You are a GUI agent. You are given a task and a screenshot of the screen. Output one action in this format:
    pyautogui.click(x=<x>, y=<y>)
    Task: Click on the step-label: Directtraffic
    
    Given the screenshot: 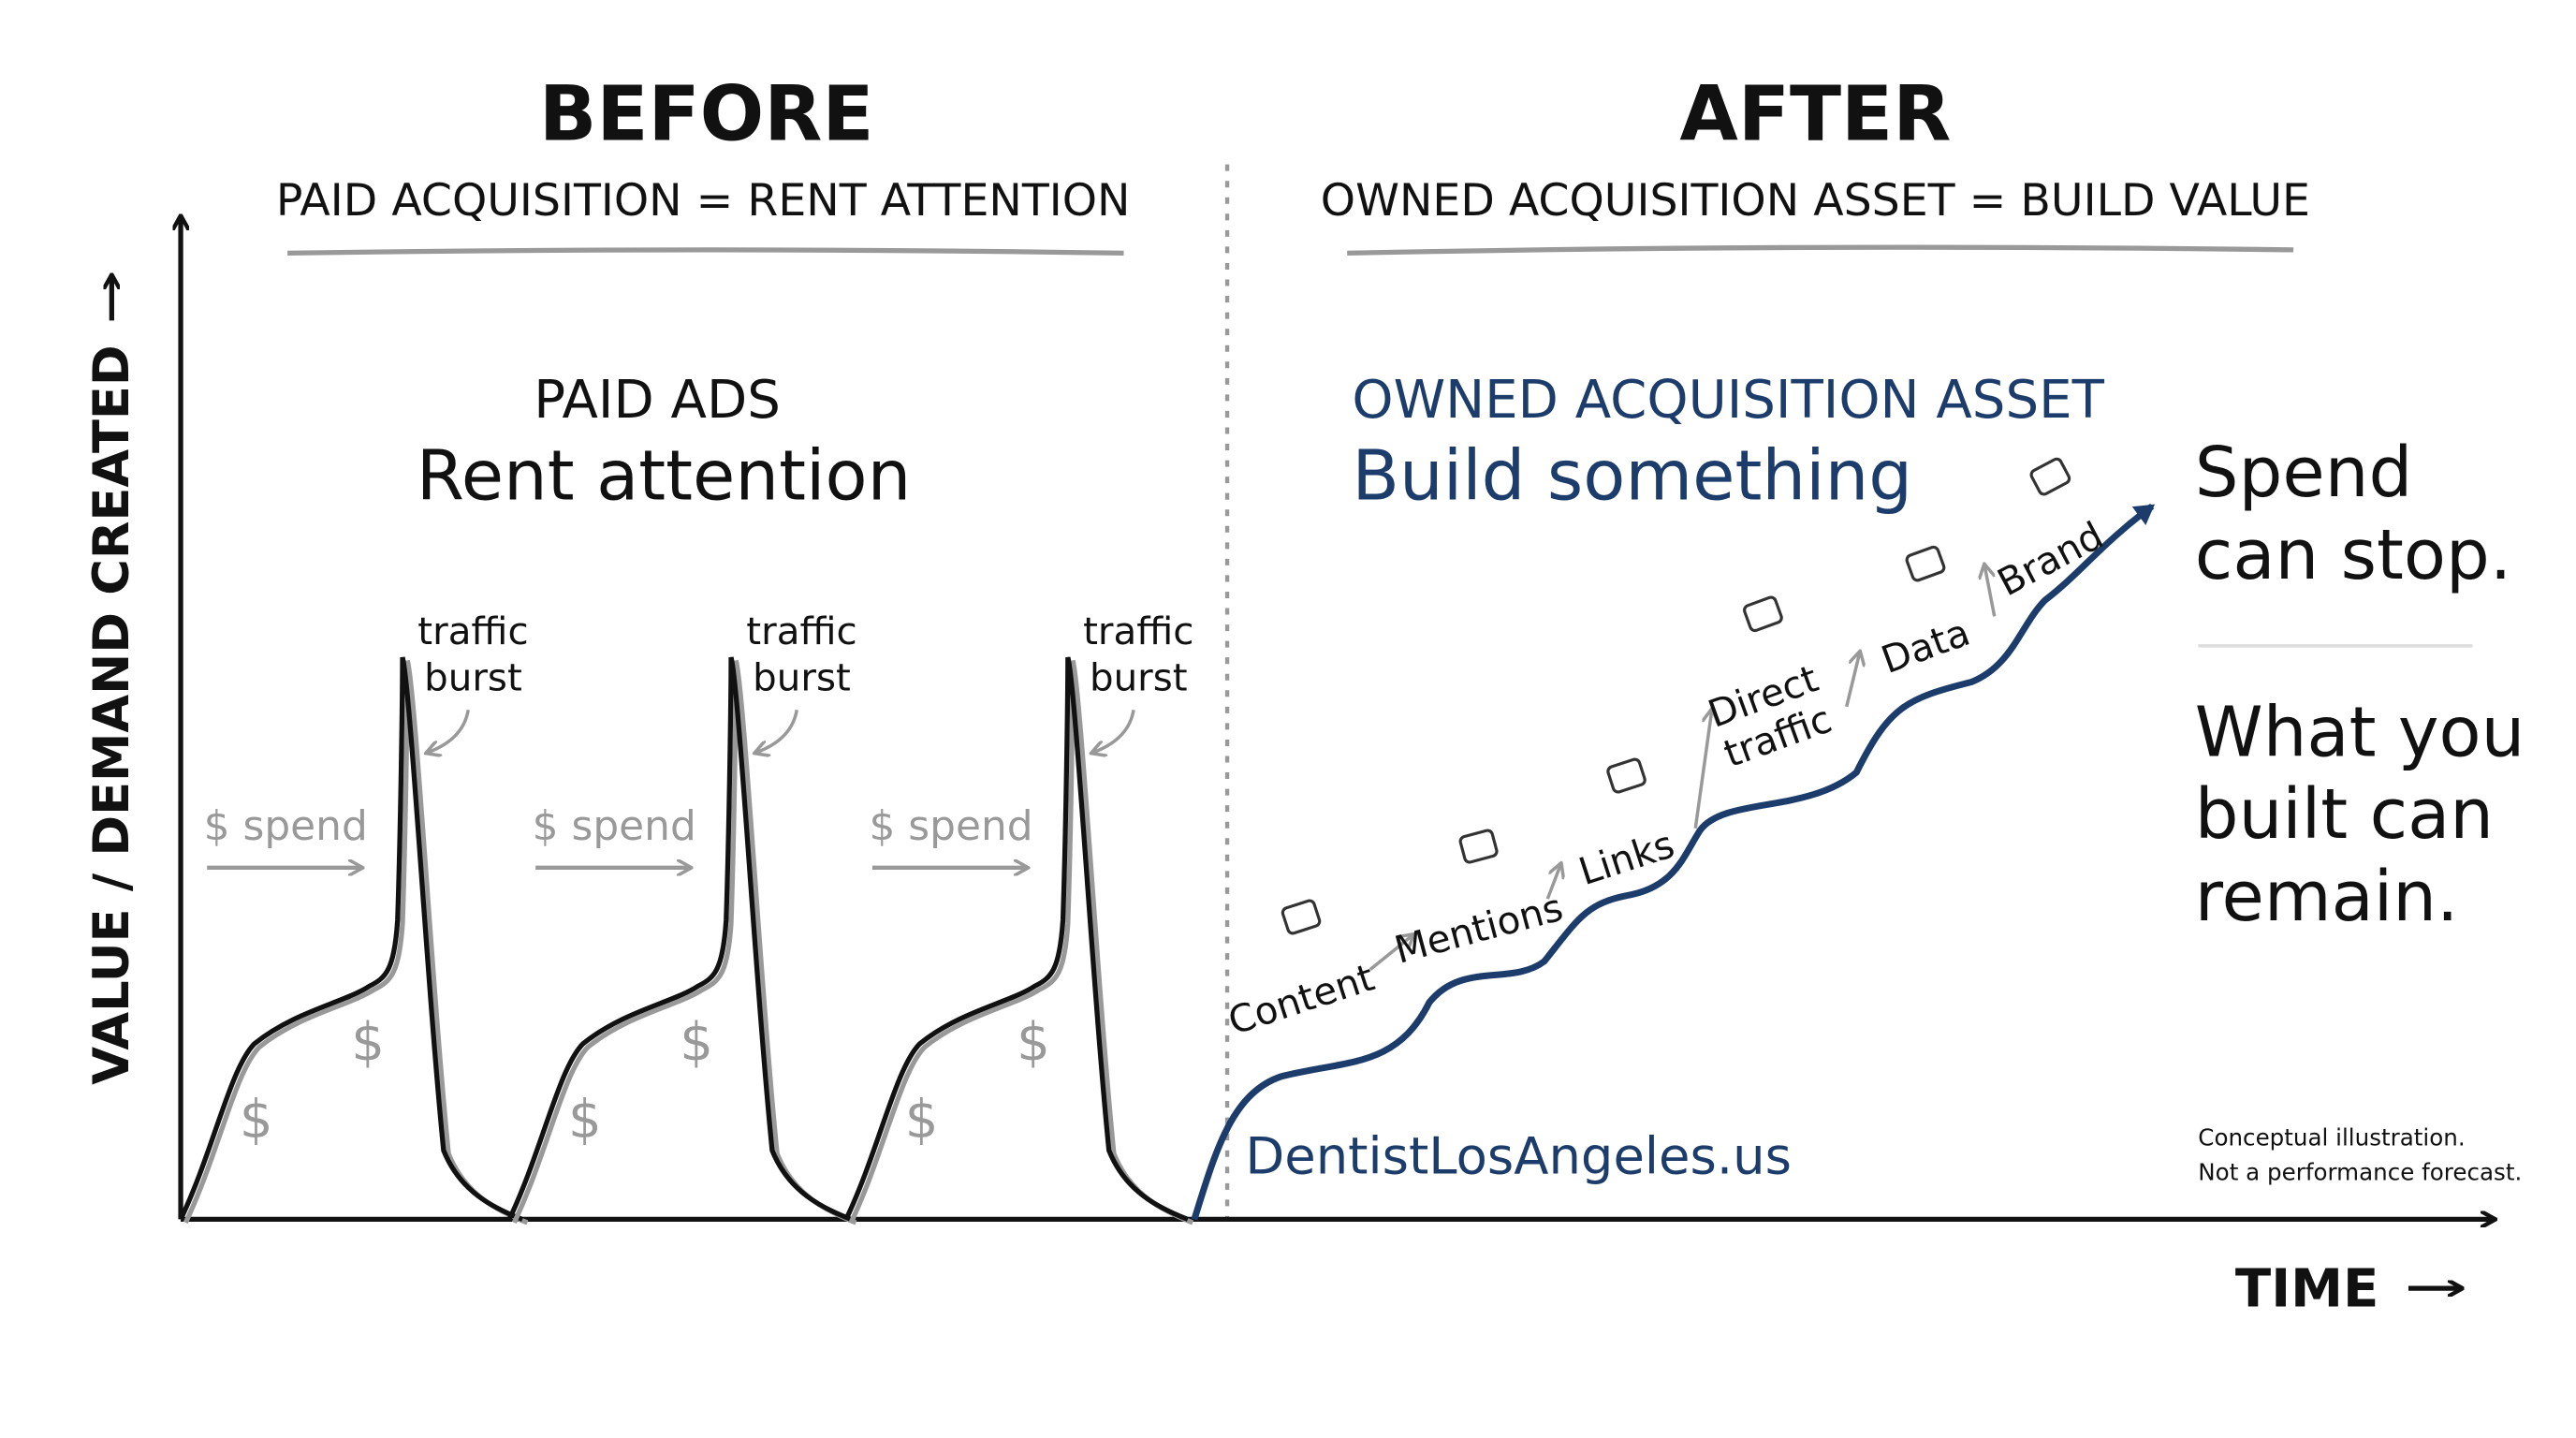 What is the action you would take?
    pyautogui.click(x=1770, y=716)
    